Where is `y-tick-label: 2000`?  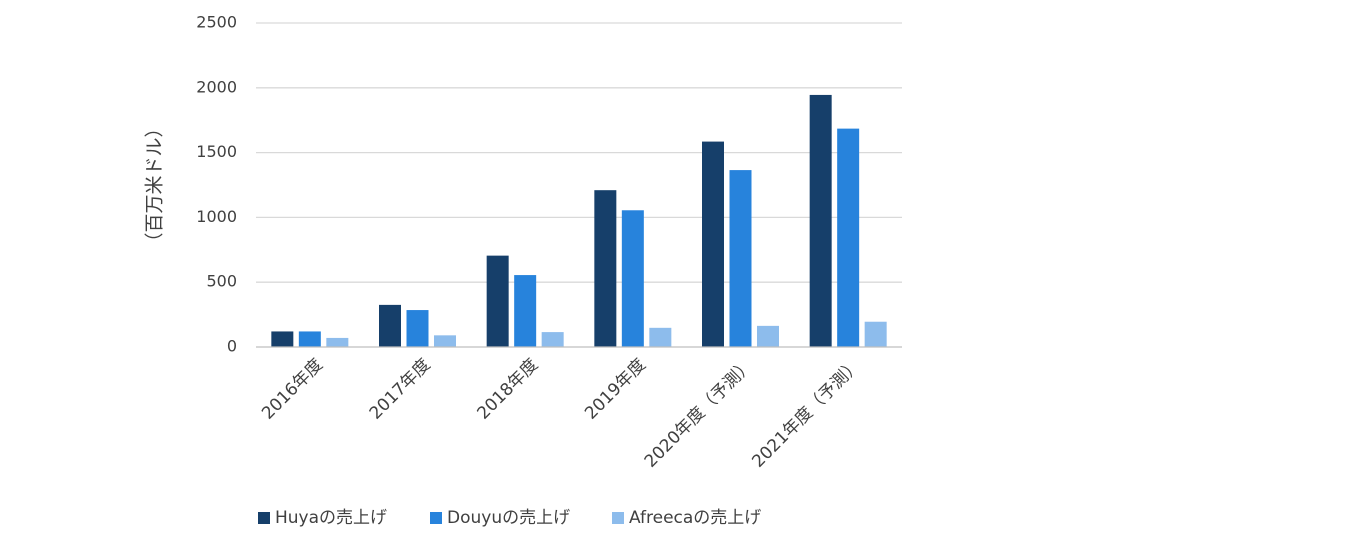 y-tick-label: 2000 is located at coordinates (216, 86).